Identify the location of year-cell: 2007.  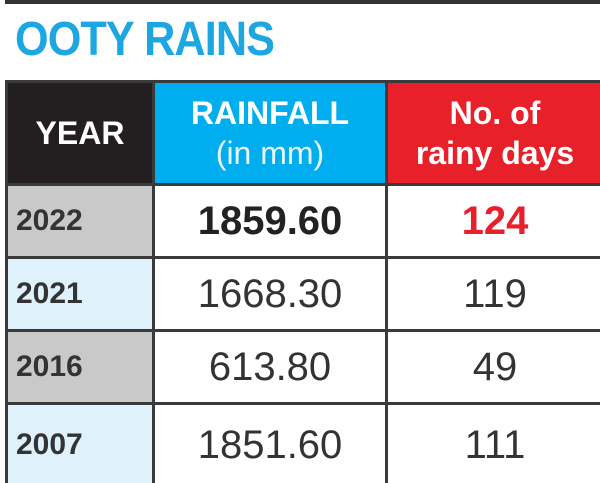
(80, 442).